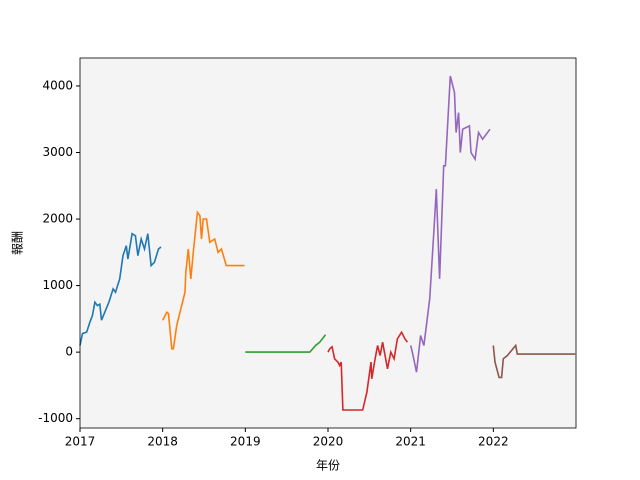 Image resolution: width=640 pixels, height=480 pixels. I want to click on x-tick-label: 2017, so click(80, 442).